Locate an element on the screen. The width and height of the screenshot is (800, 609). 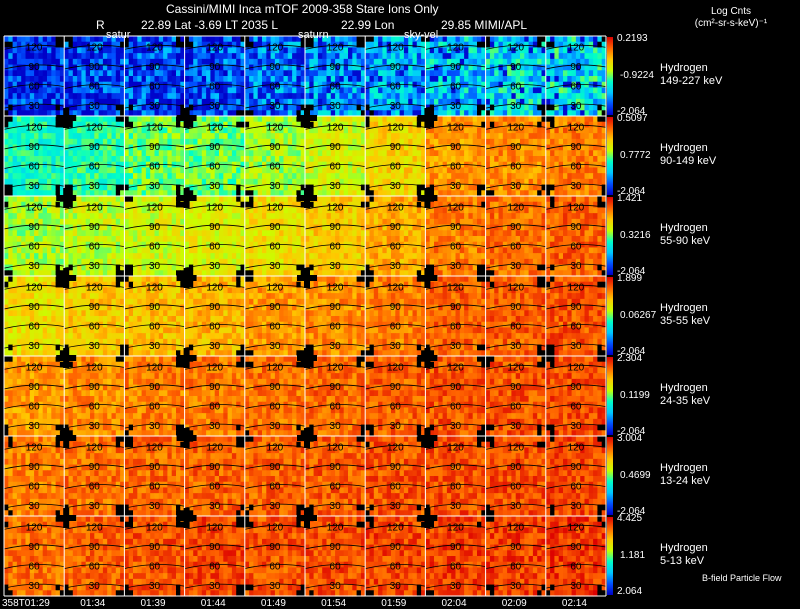
saturn-marker-label-2: saturn is located at coordinates (313, 35).